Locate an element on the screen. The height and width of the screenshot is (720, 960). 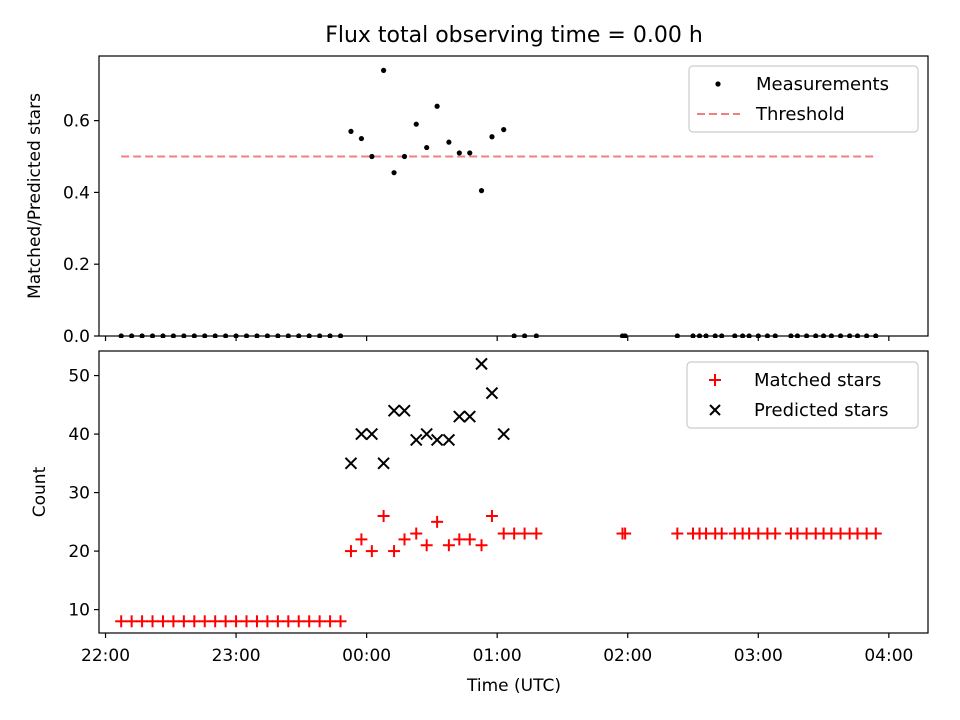
legend-predicted-label: Predicted stars is located at coordinates (821, 410).